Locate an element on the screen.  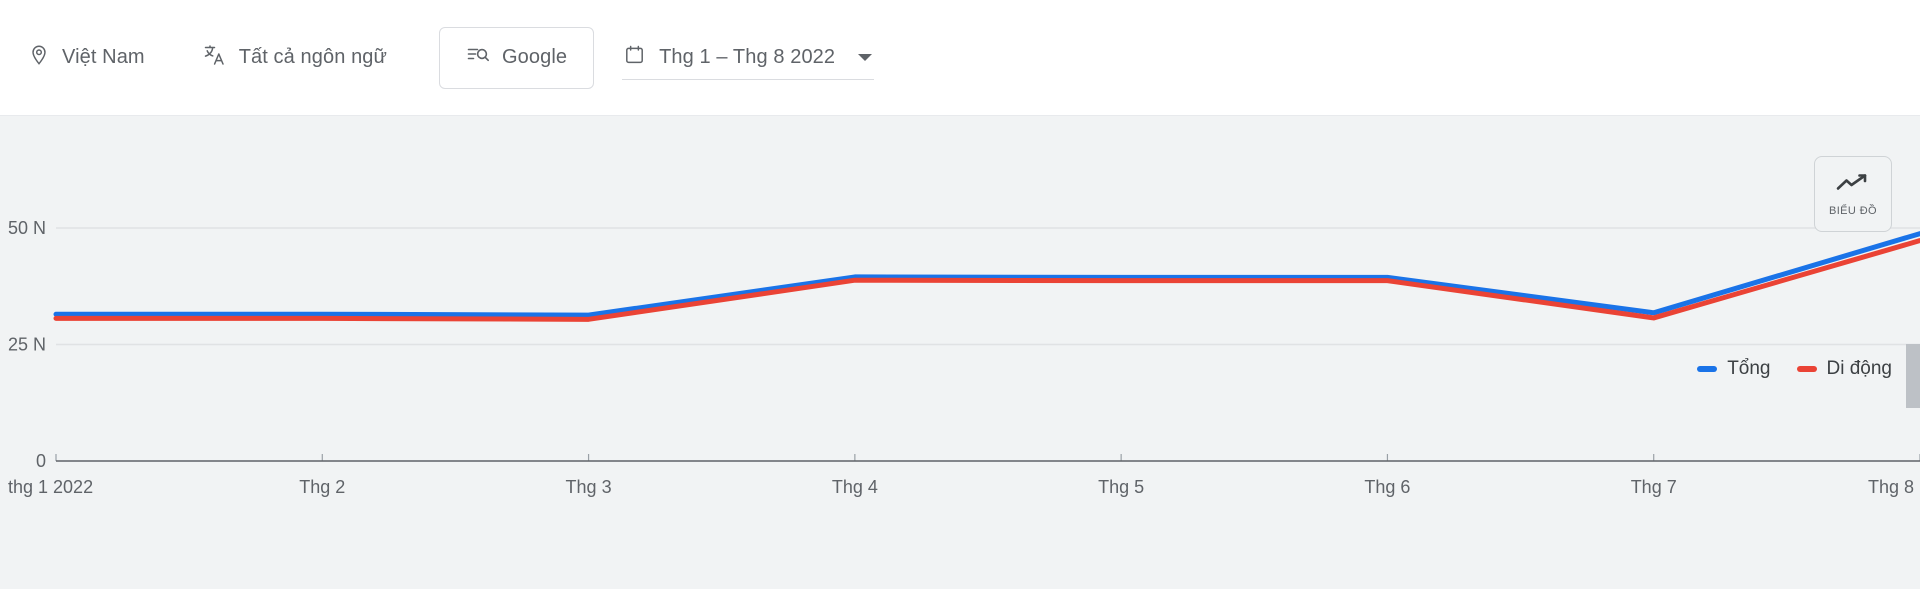
legend-swatch-total is located at coordinates (1707, 369).